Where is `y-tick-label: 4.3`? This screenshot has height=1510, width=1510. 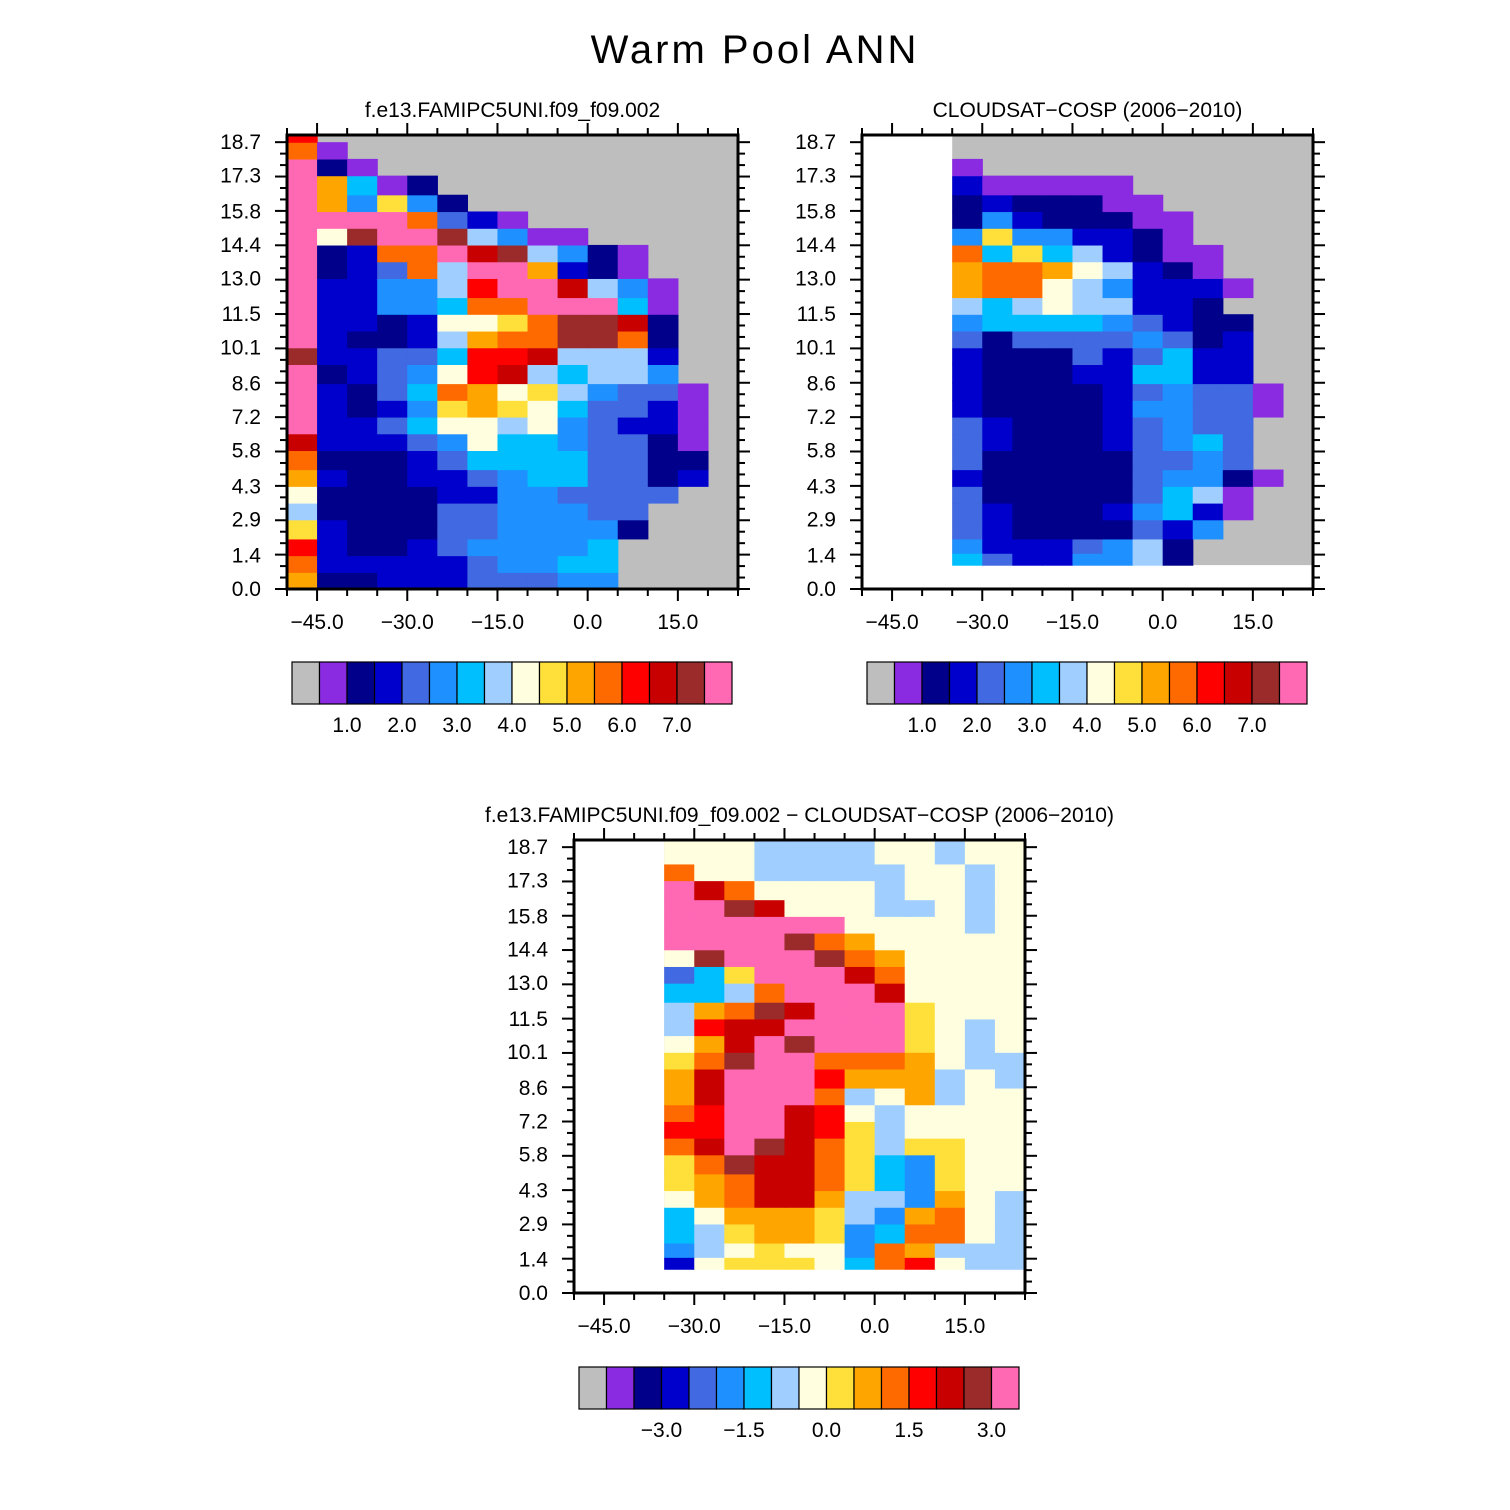 y-tick-label: 4.3 is located at coordinates (821, 486).